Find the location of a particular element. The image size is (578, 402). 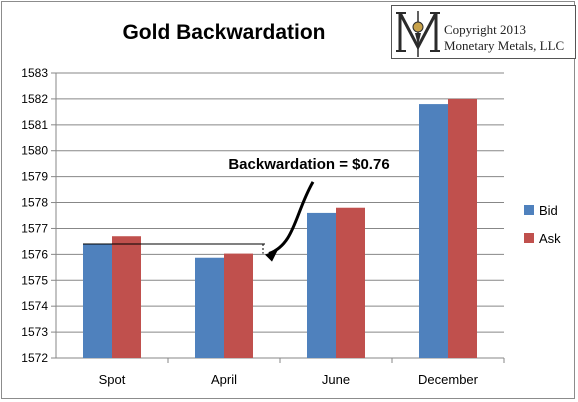

y-tick-label: 1582 is located at coordinates (34, 99).